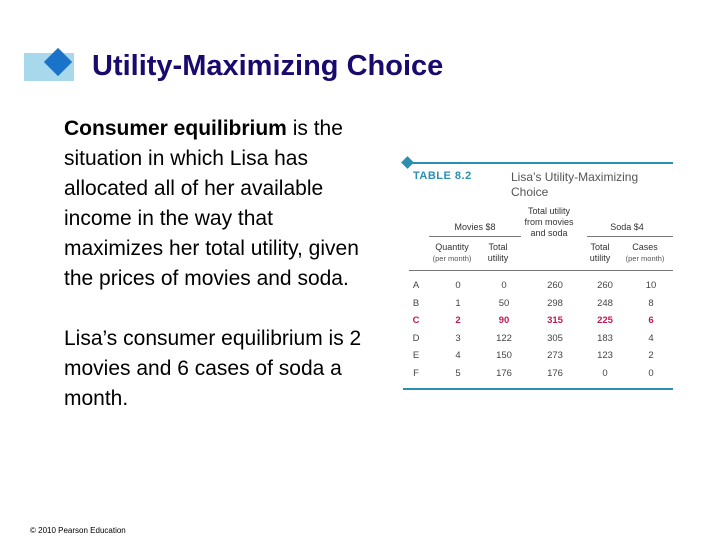 The image size is (720, 540). Describe the element at coordinates (651, 355) in the screenshot. I see `table-cell-cases: 2` at that location.